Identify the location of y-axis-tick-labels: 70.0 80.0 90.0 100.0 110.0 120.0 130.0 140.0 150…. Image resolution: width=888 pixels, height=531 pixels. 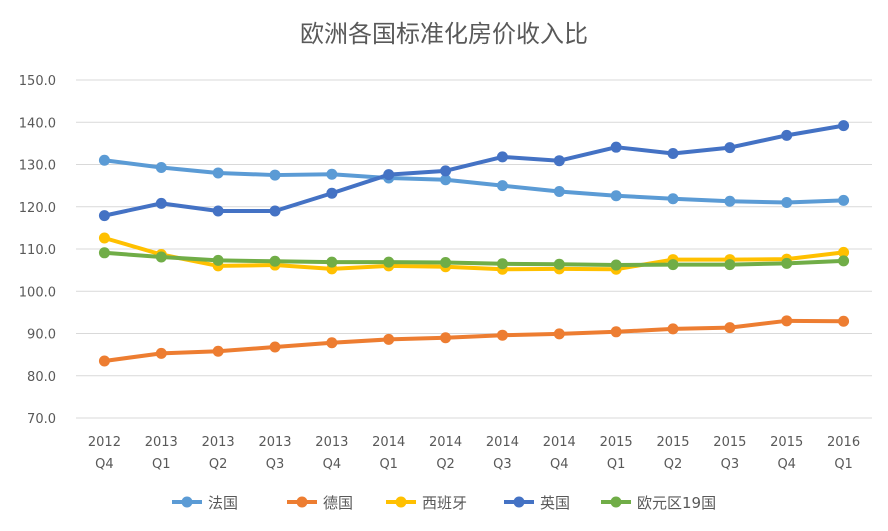
(37, 250).